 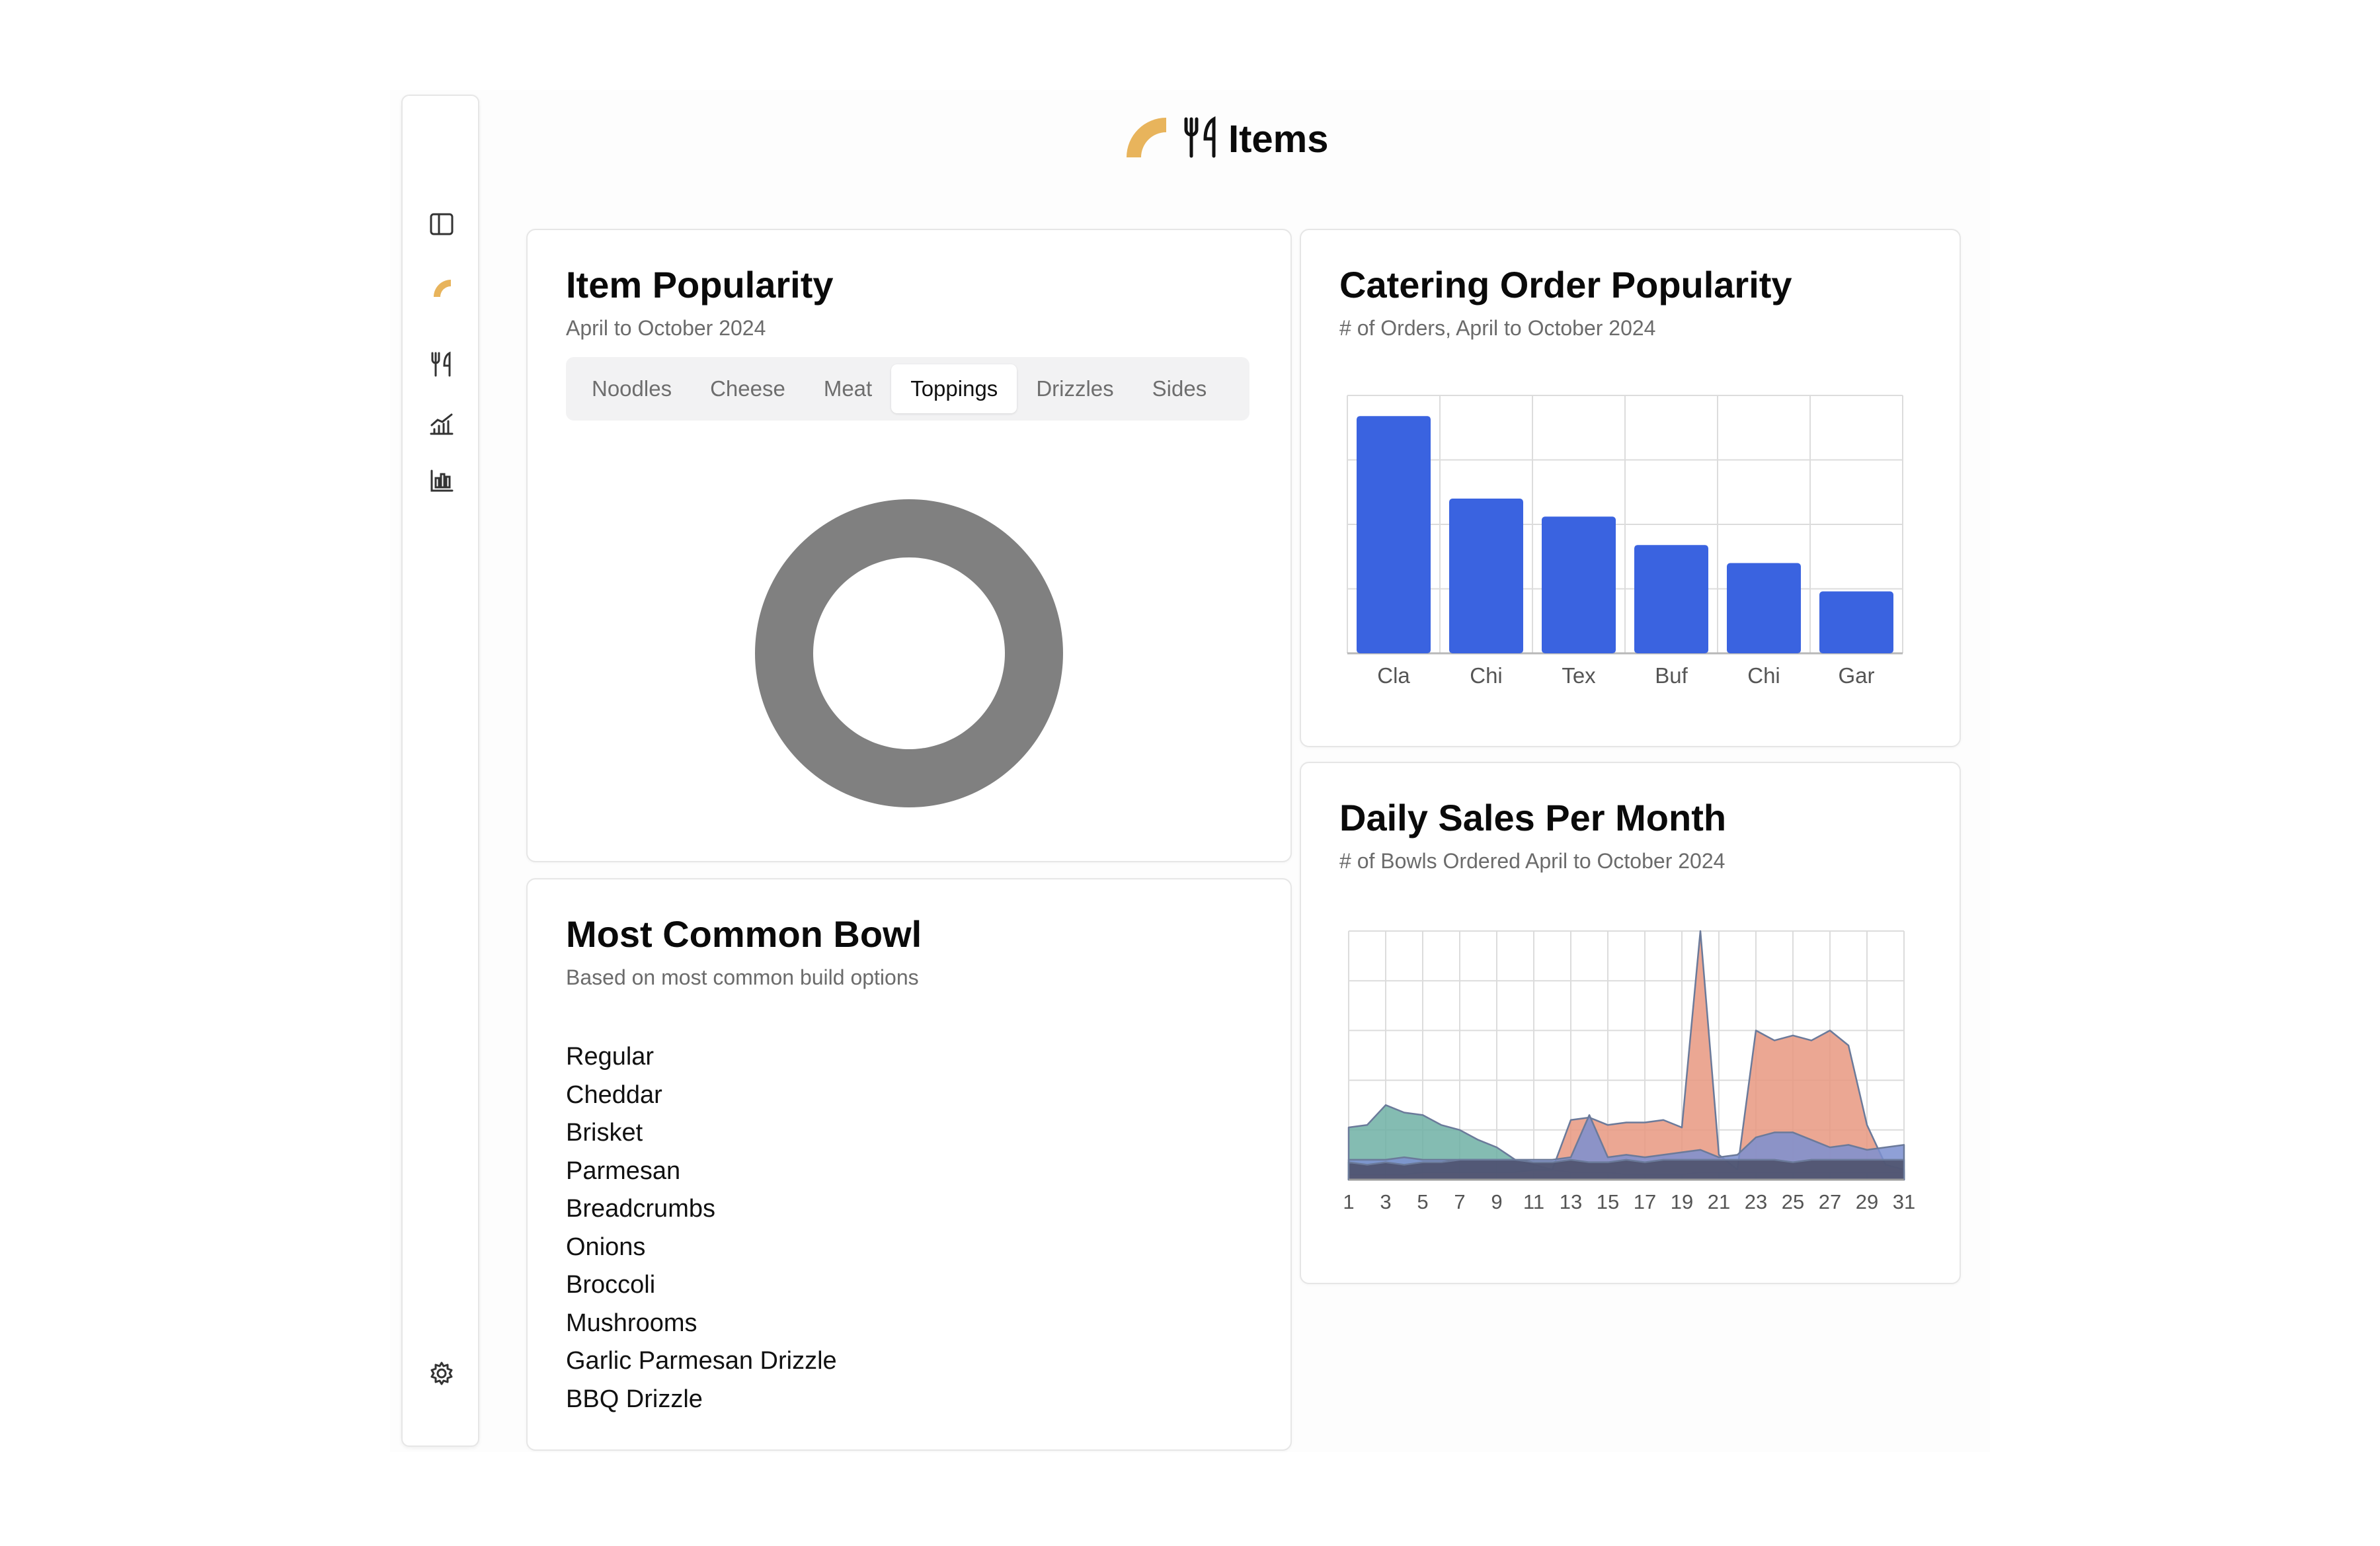 What do you see at coordinates (1719, 1201) in the screenshot?
I see `x-tick-label: 21` at bounding box center [1719, 1201].